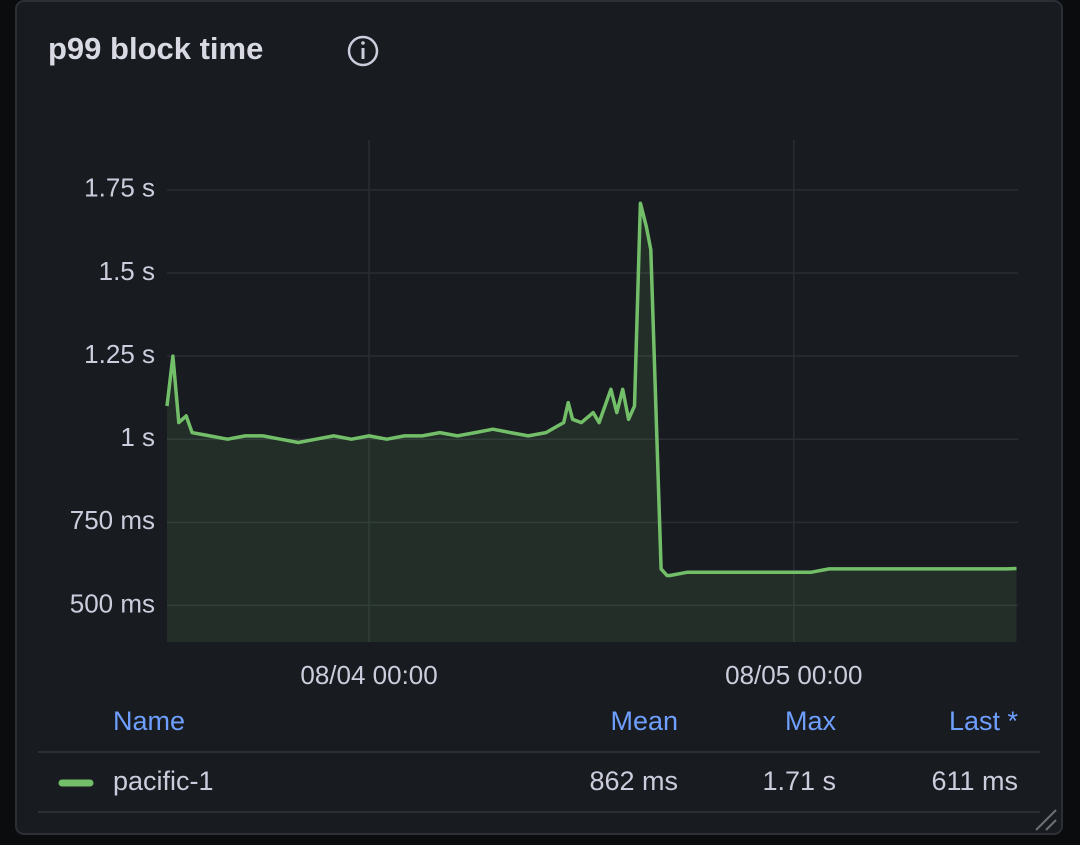 This screenshot has height=845, width=1080. What do you see at coordinates (368, 675) in the screenshot?
I see `x-tick-label: 08/04 00:00` at bounding box center [368, 675].